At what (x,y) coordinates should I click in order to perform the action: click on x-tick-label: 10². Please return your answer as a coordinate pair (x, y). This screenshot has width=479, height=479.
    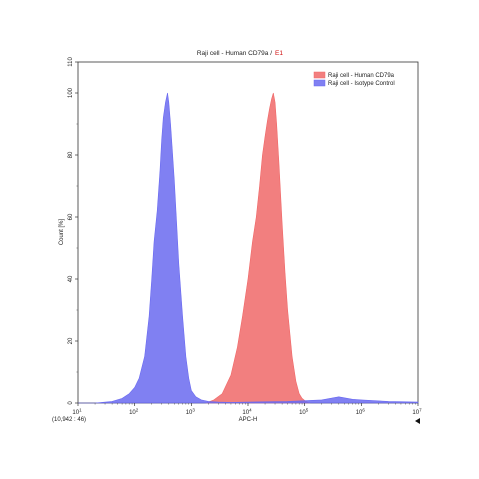
    Looking at the image, I should click on (134, 412).